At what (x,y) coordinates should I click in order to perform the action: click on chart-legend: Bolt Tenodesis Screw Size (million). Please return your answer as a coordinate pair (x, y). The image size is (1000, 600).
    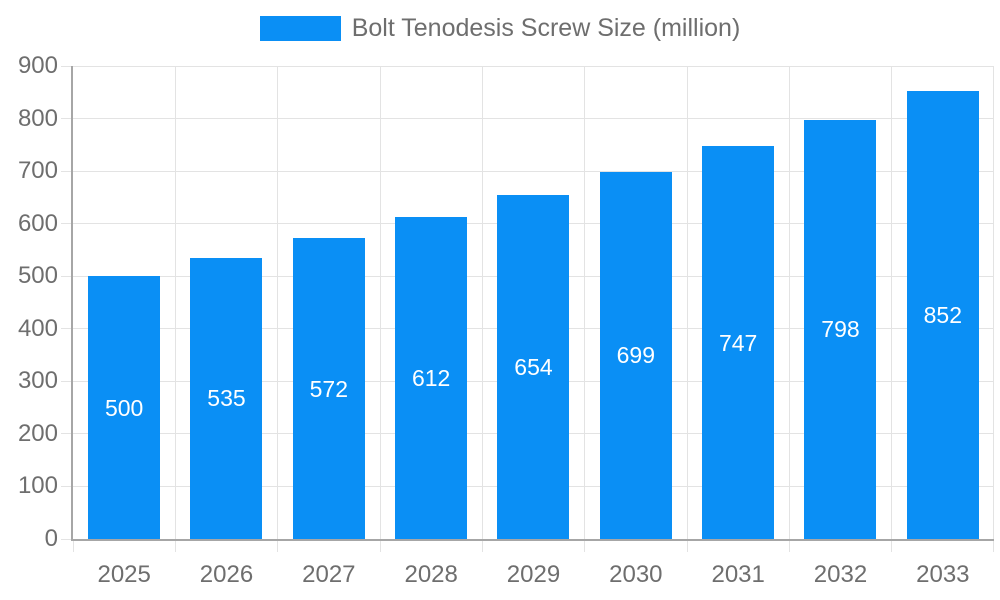
    Looking at the image, I should click on (500, 28).